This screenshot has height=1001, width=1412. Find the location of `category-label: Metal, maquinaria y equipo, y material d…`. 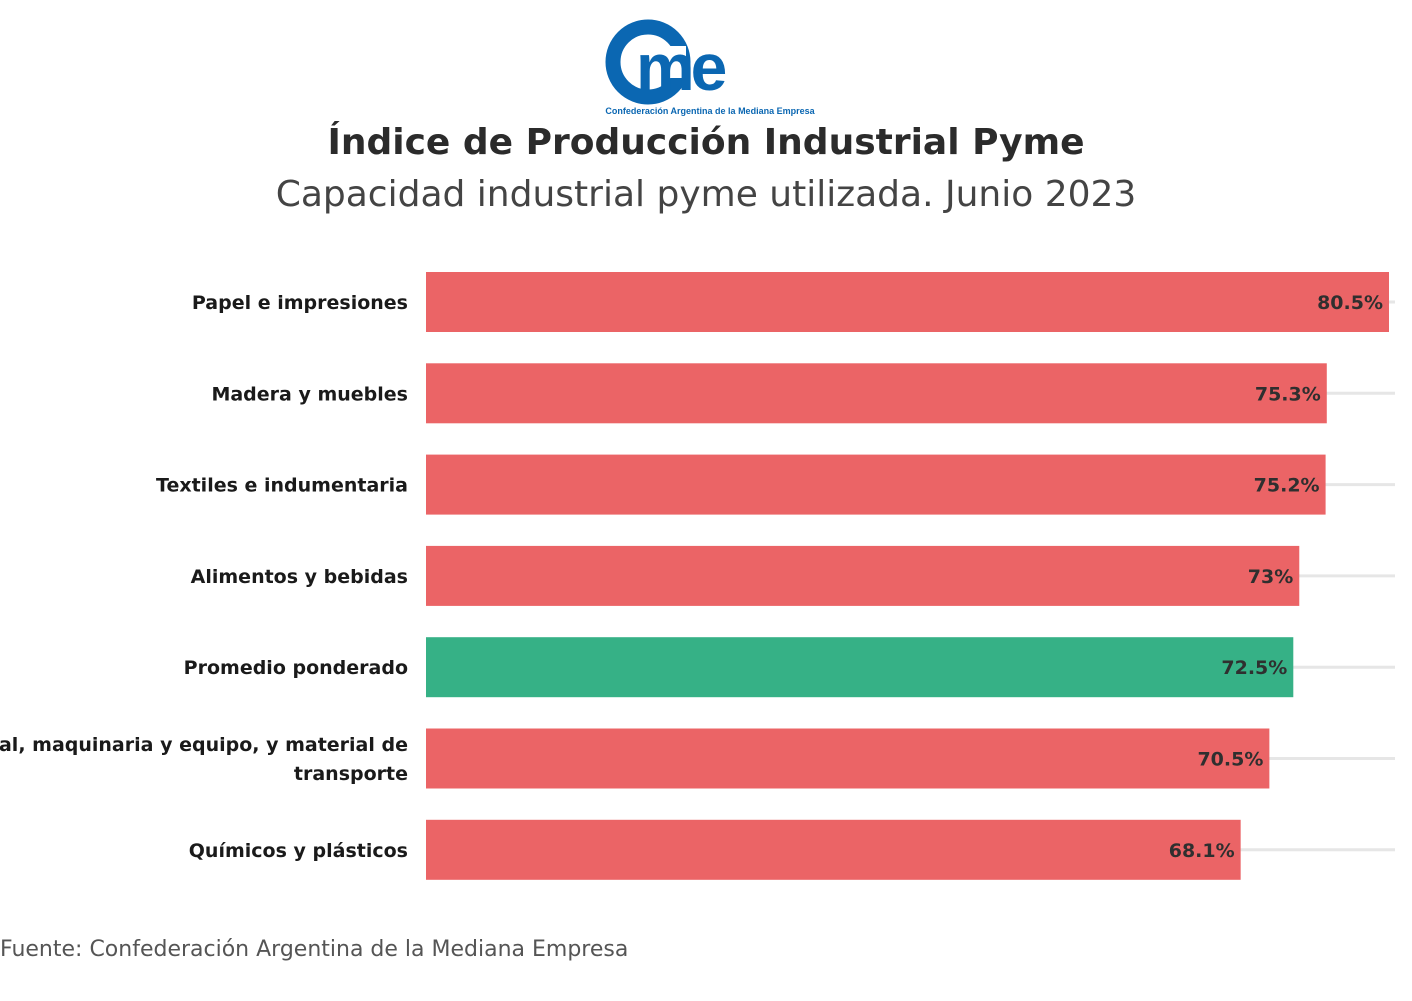

category-label: Metal, maquinaria y equipo, y material d… is located at coordinates (204, 759).